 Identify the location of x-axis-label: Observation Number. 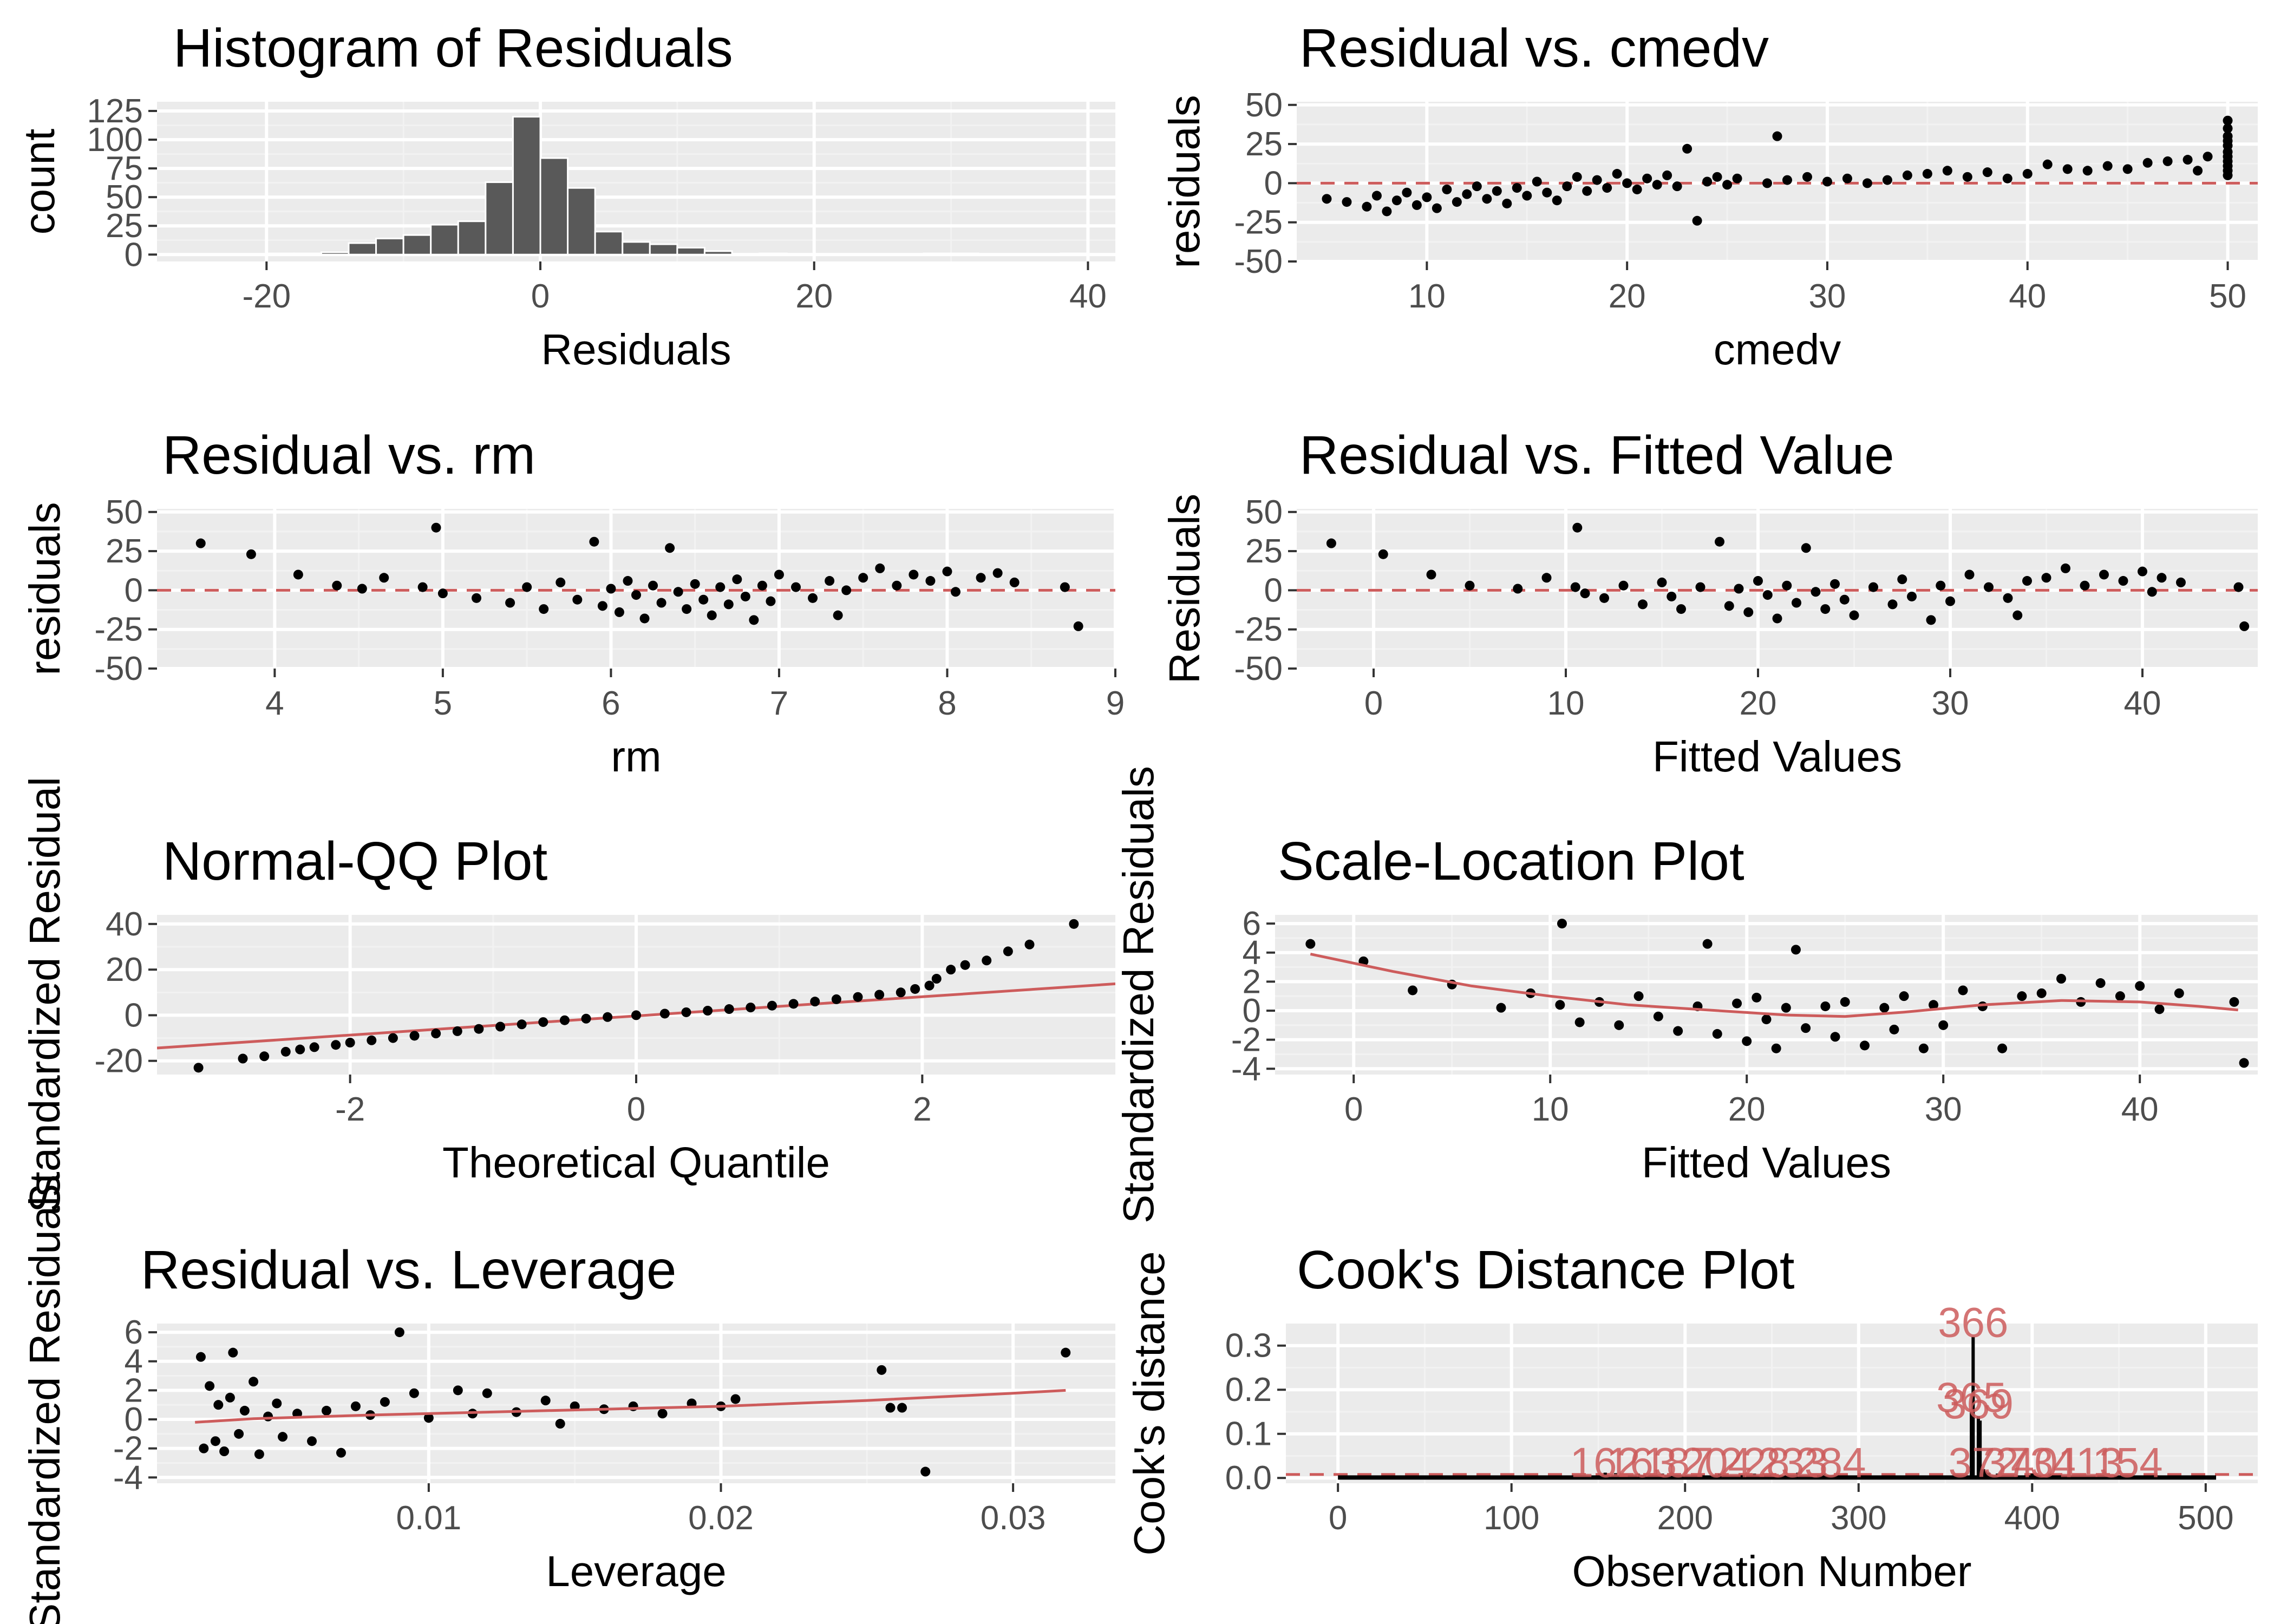
(1772, 1571).